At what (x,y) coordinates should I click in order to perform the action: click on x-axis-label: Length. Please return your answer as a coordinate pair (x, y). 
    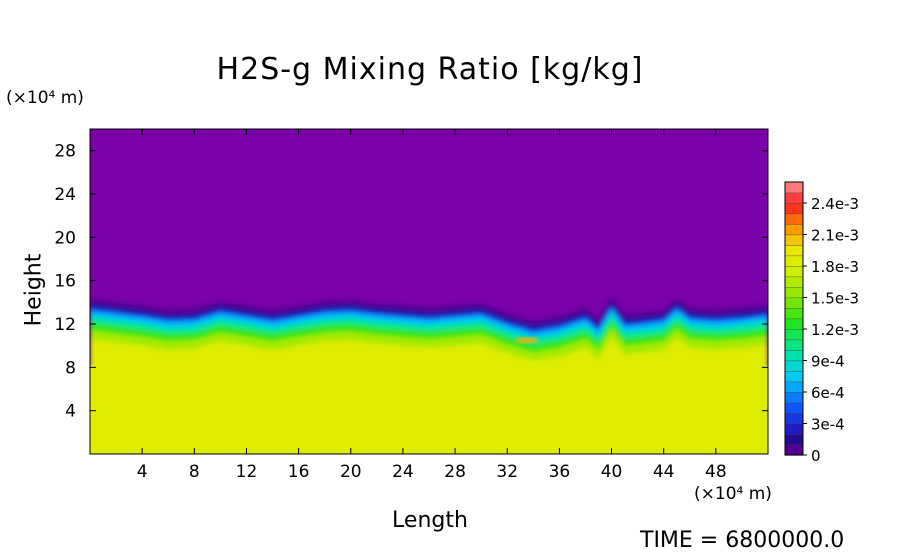
    Looking at the image, I should click on (430, 520).